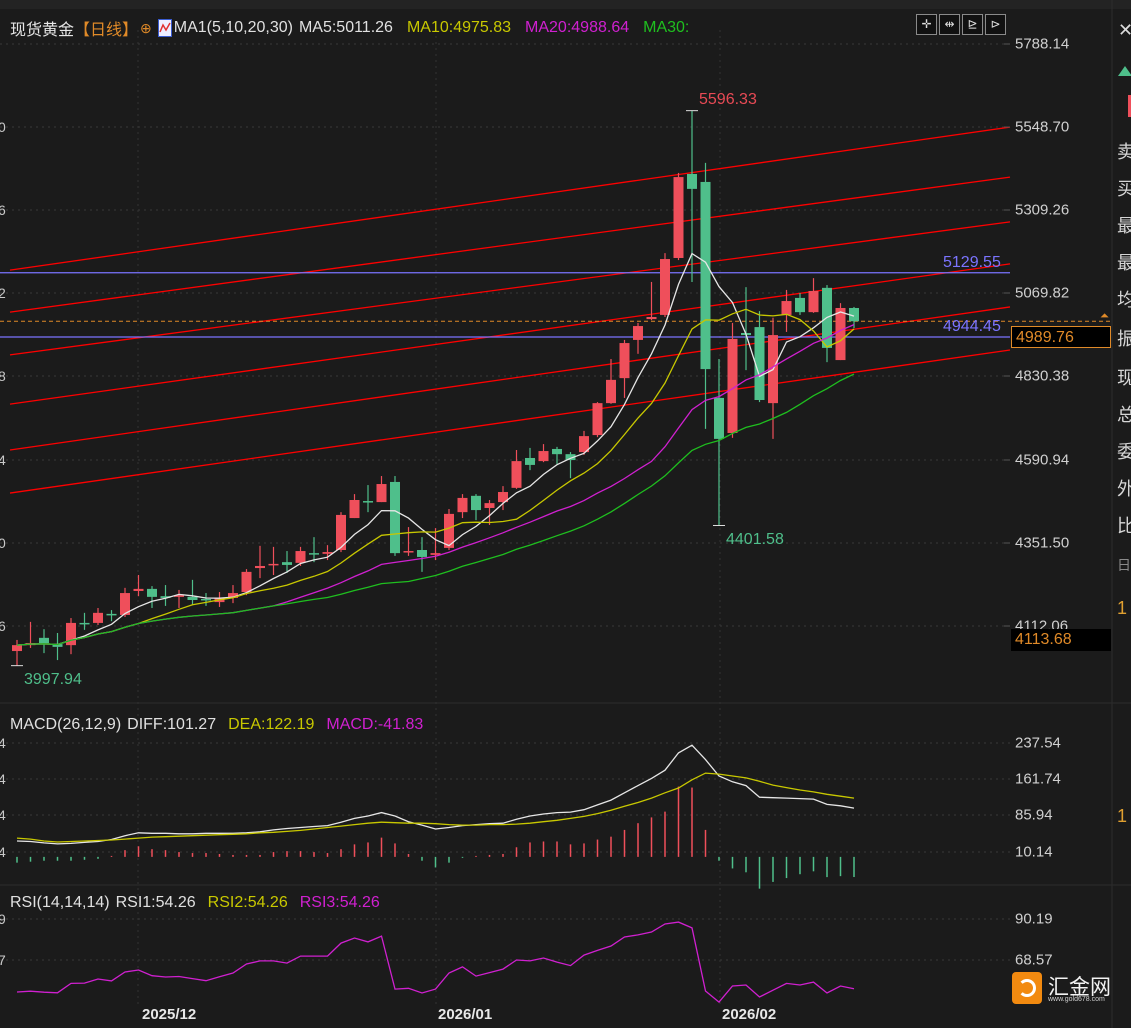  Describe the element at coordinates (146, 27) in the screenshot. I see `circle-plus-icon: ⊕` at that location.